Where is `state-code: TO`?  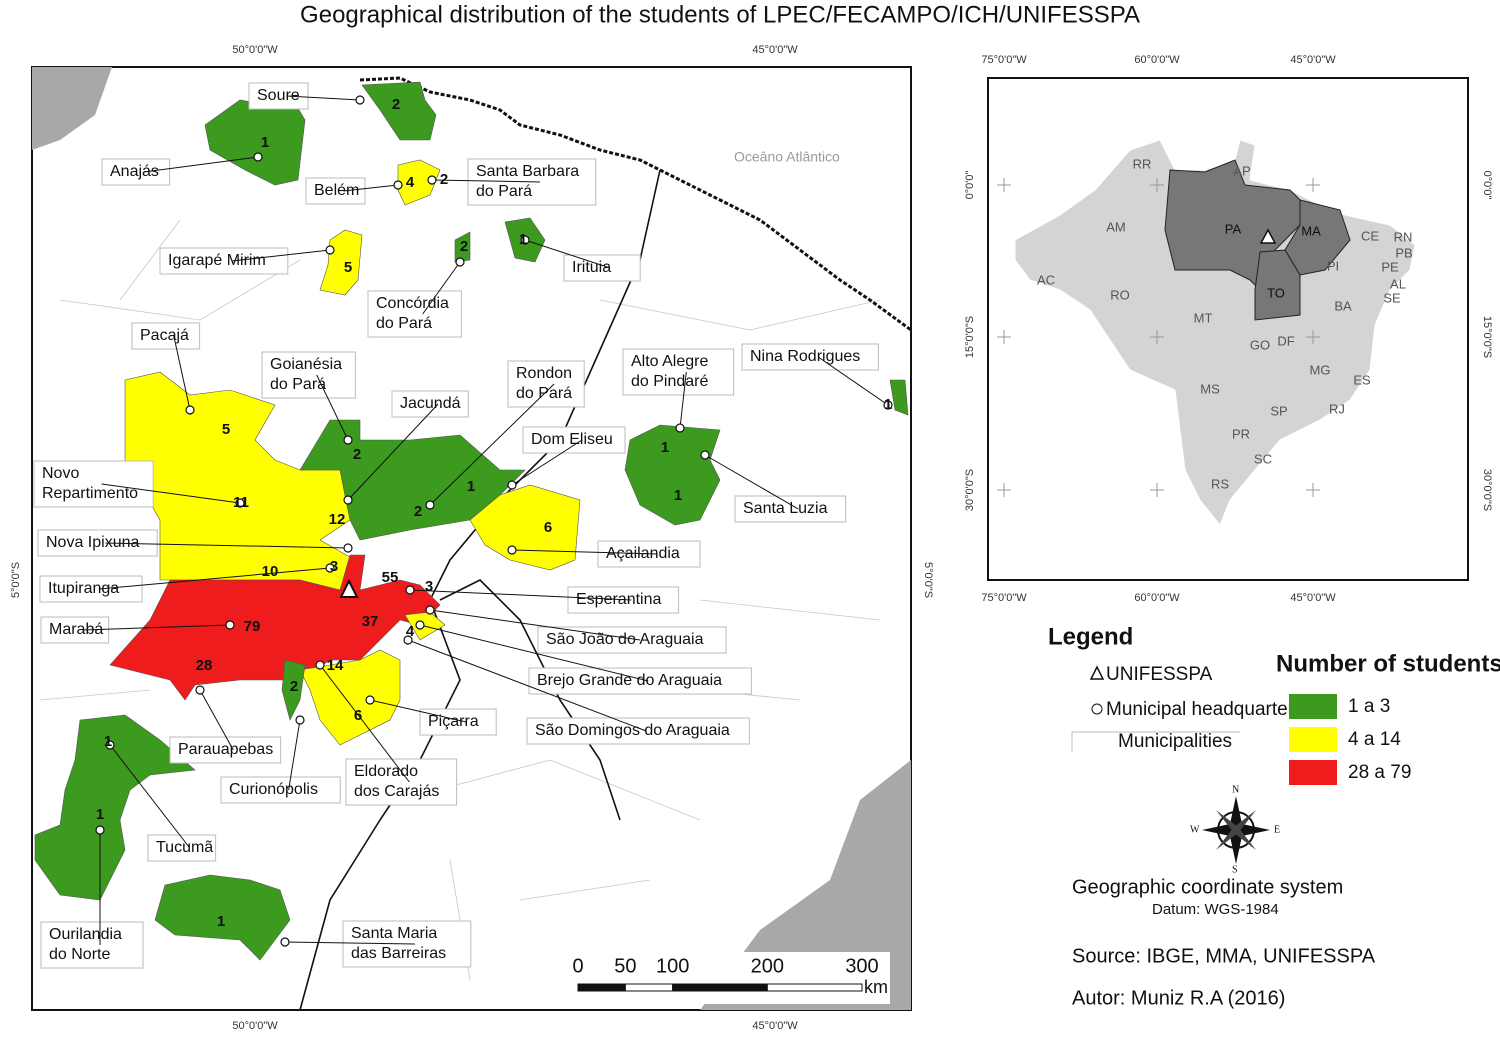
state-code: TO is located at coordinates (1276, 292).